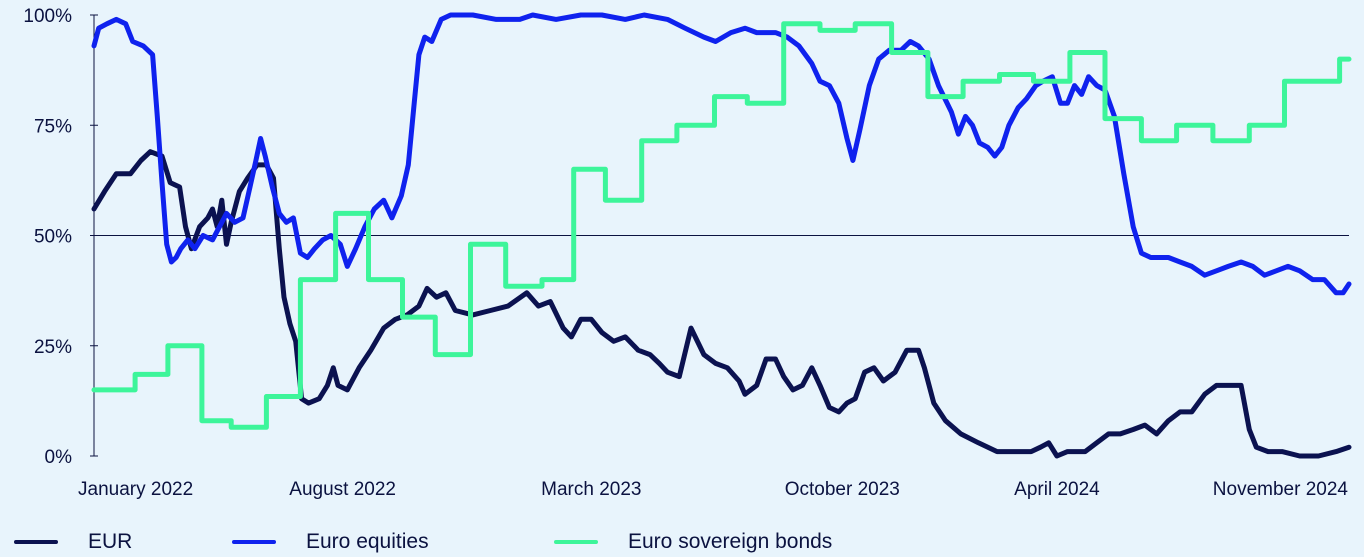 This screenshot has height=557, width=1364. What do you see at coordinates (135, 489) in the screenshot?
I see `x-tick-label: January 2022` at bounding box center [135, 489].